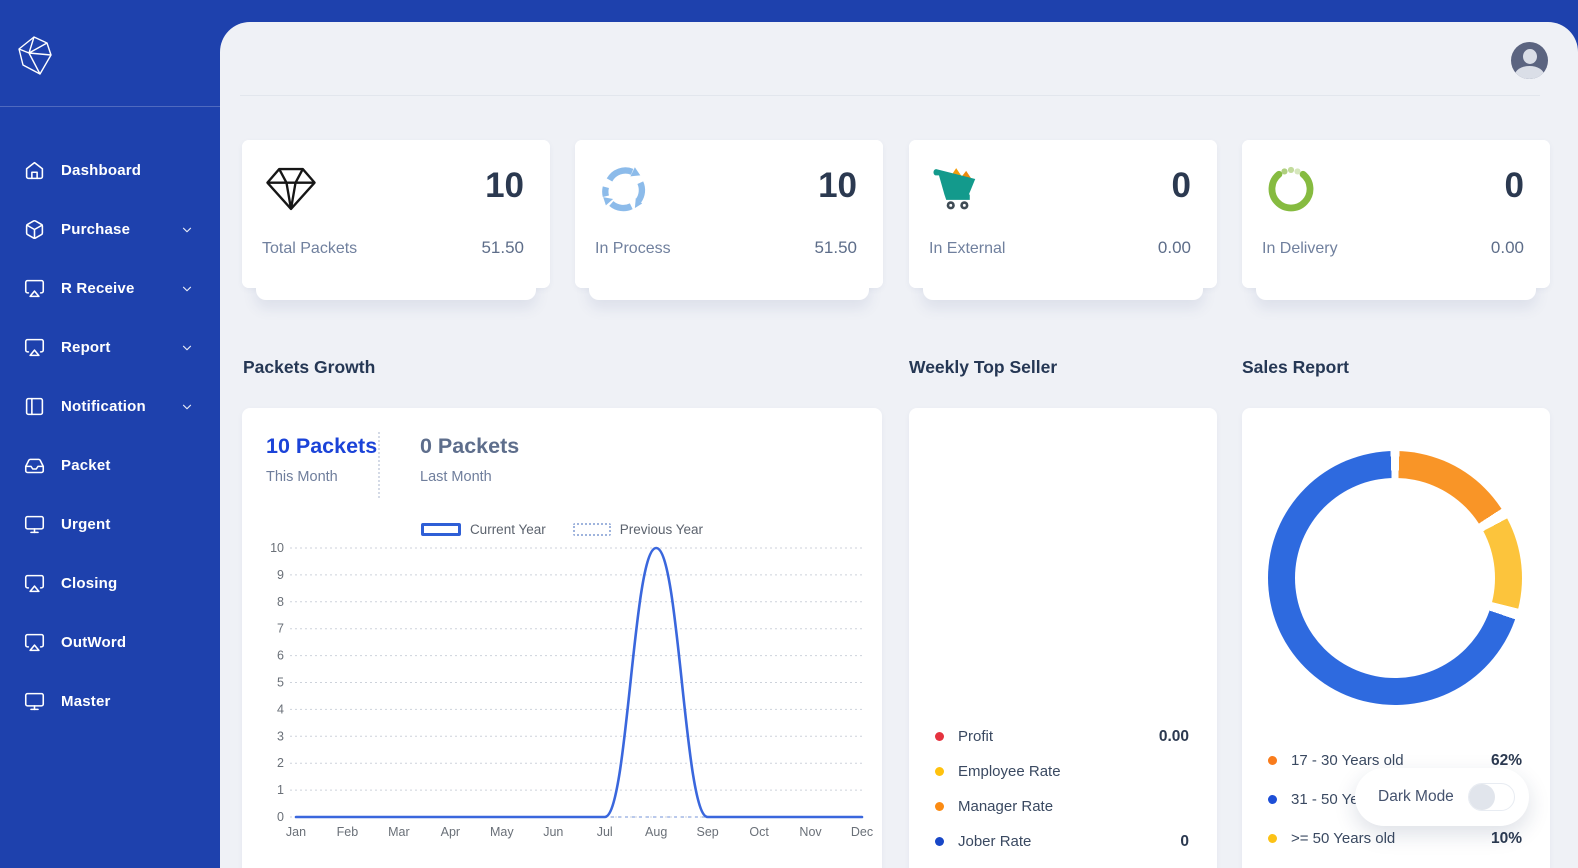 The image size is (1578, 868). What do you see at coordinates (291, 189) in the screenshot?
I see `diamond-icon` at bounding box center [291, 189].